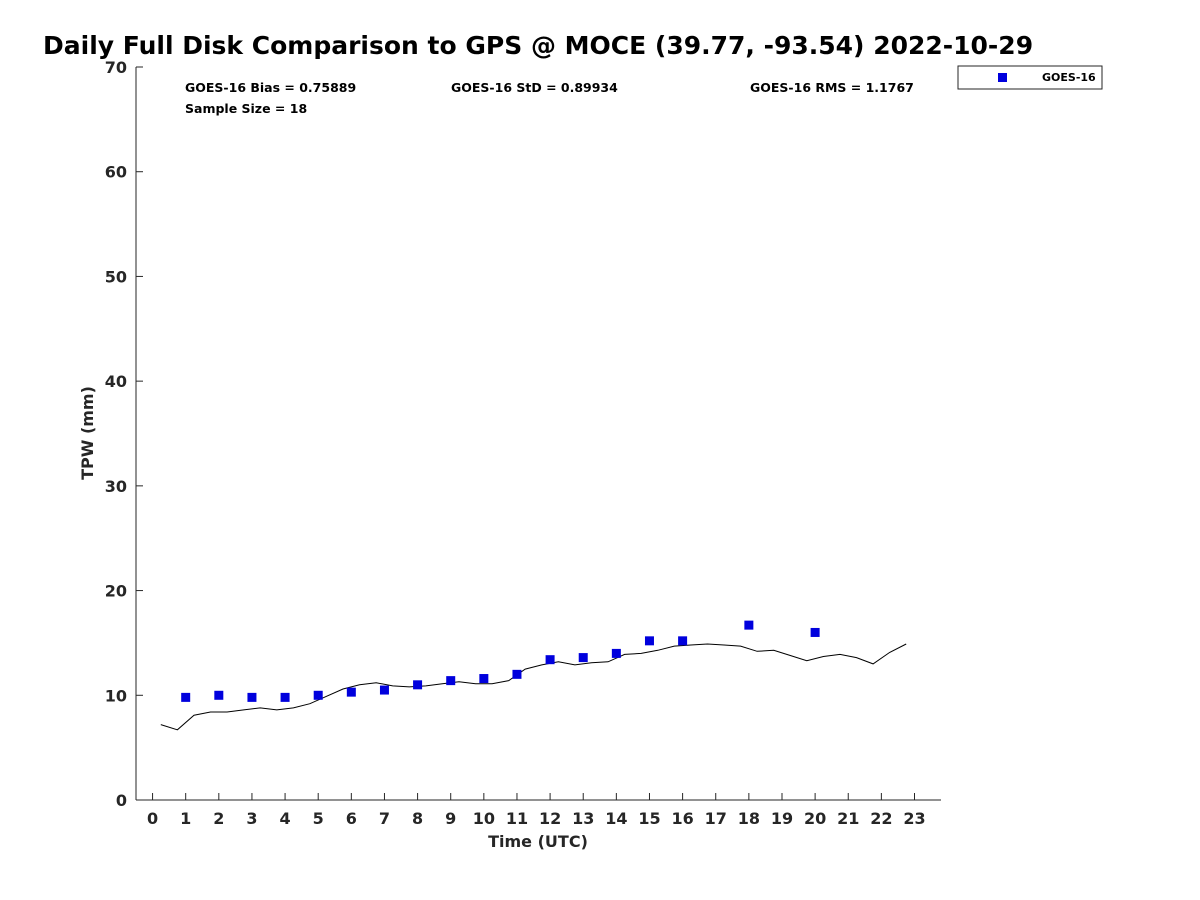 Image resolution: width=1200 pixels, height=900 pixels. I want to click on legend: GOES-16, so click(1030, 77).